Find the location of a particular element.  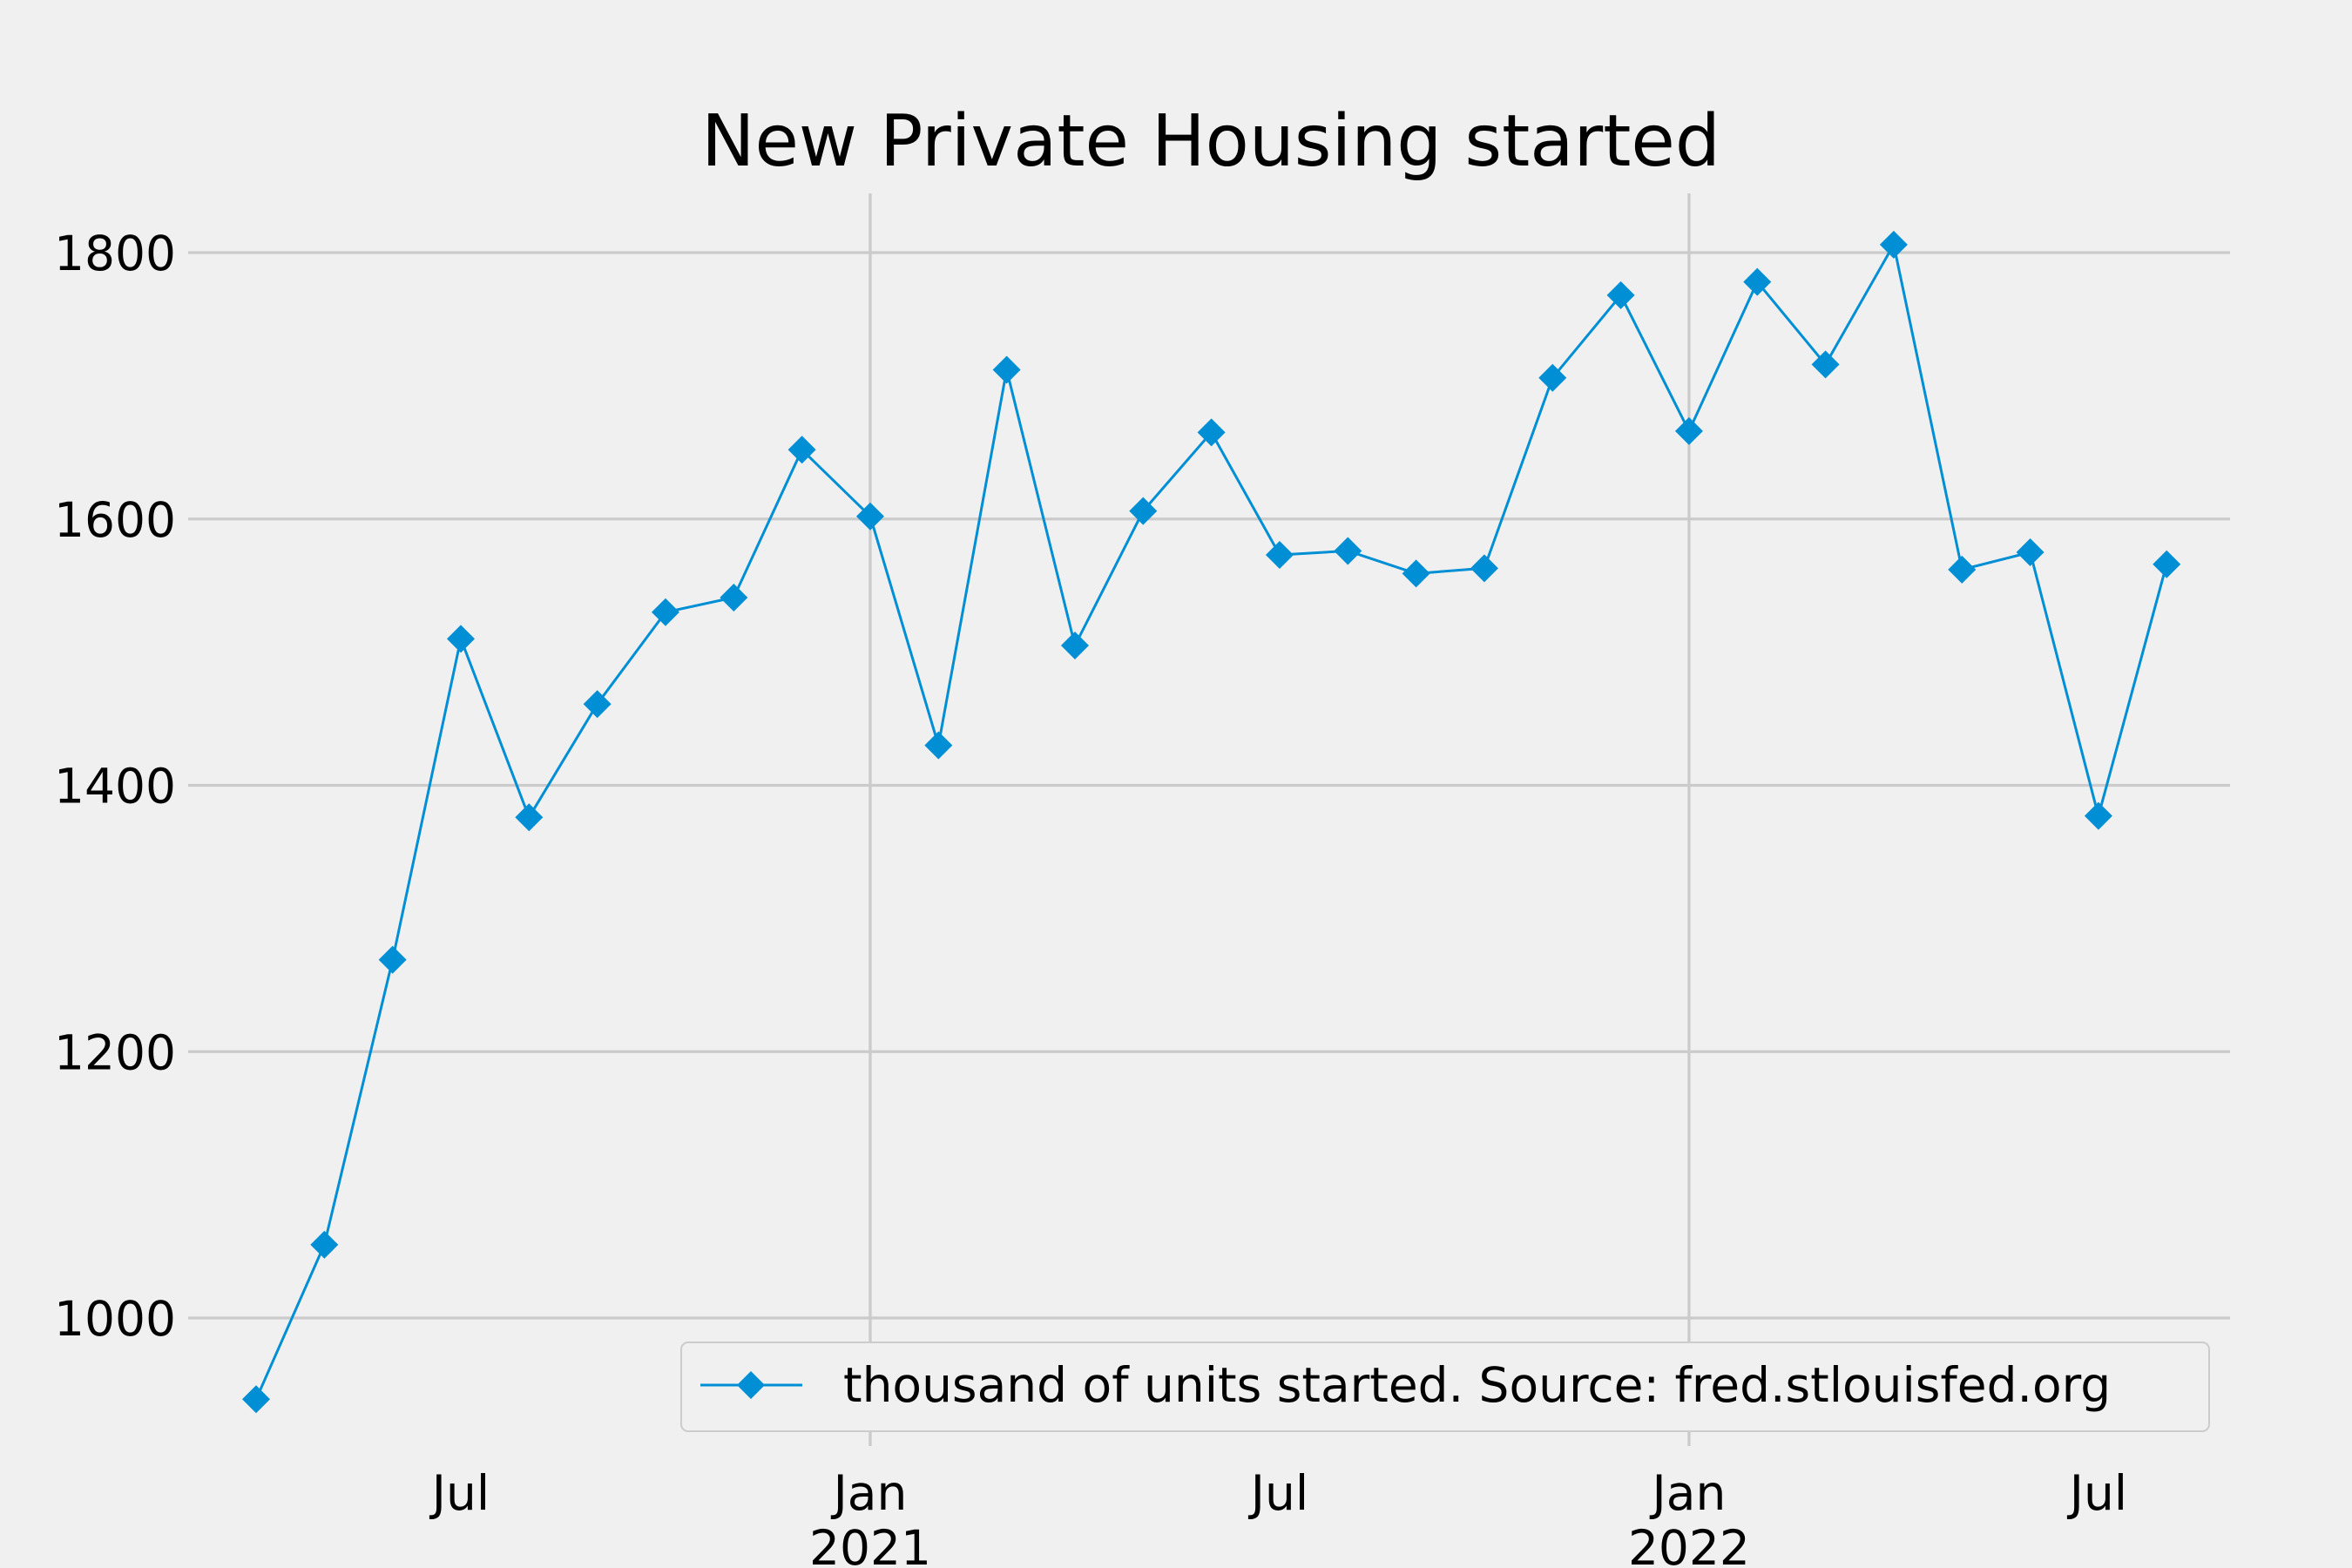

y-tick-label: 1600 is located at coordinates (115, 520).